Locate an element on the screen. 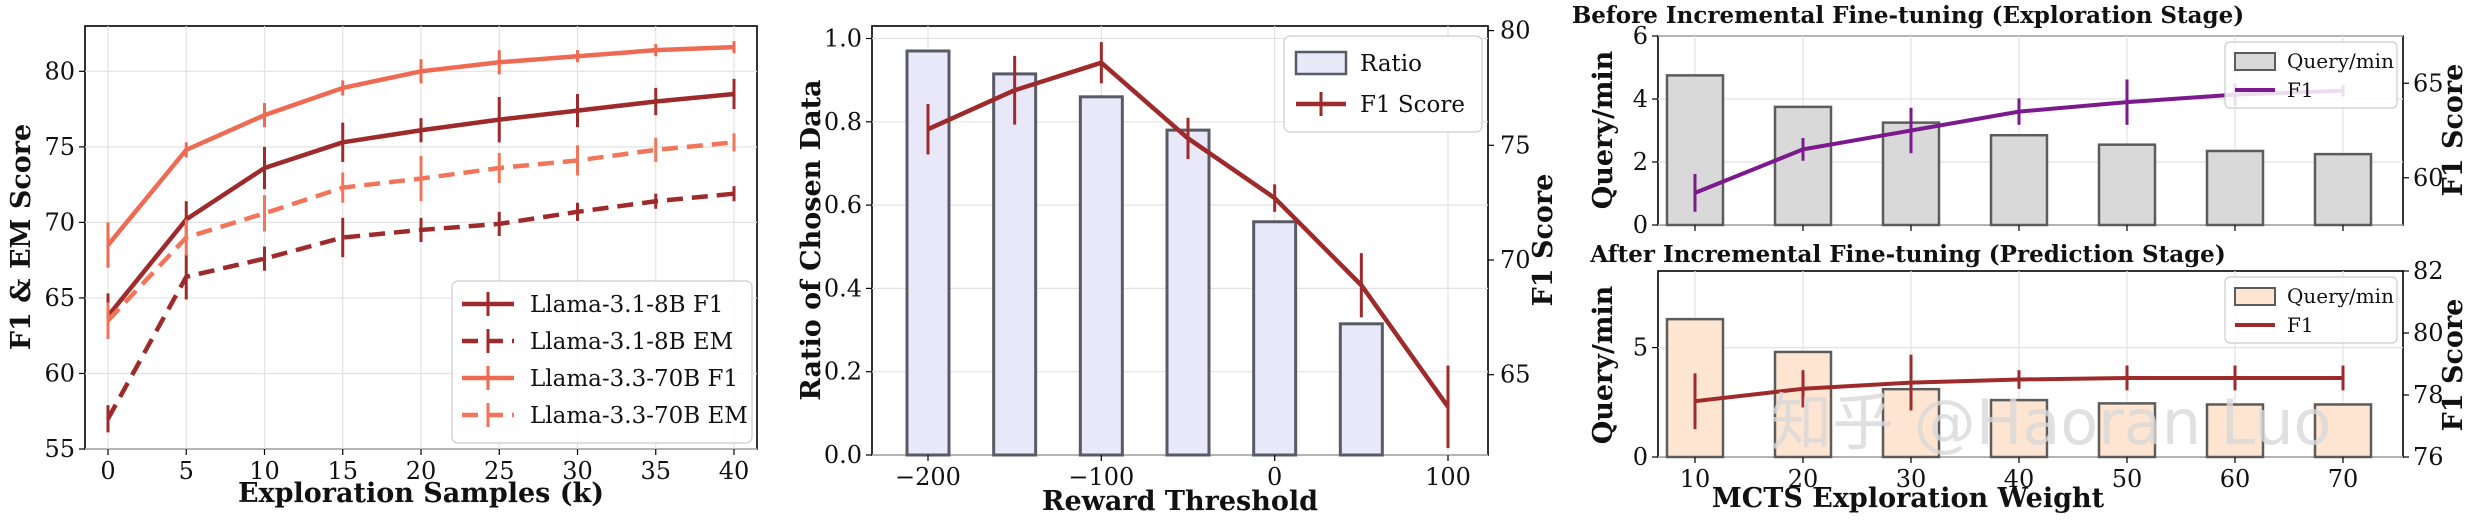 Image resolution: width=2478 pixels, height=520 pixels. x-tick-label: 50 is located at coordinates (2127, 479).